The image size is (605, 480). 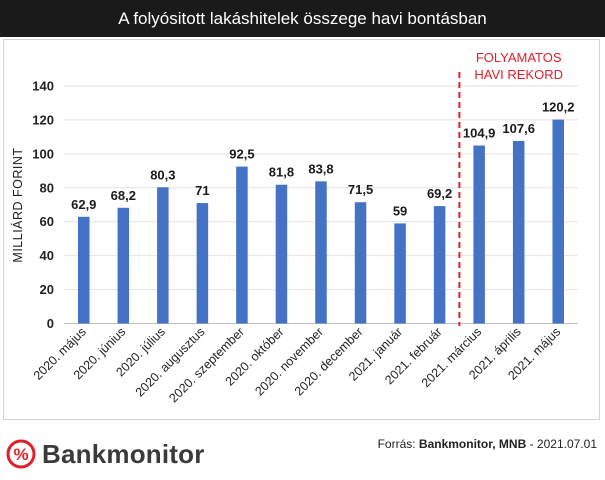 I want to click on y-tick-label: 0, so click(x=50, y=323).